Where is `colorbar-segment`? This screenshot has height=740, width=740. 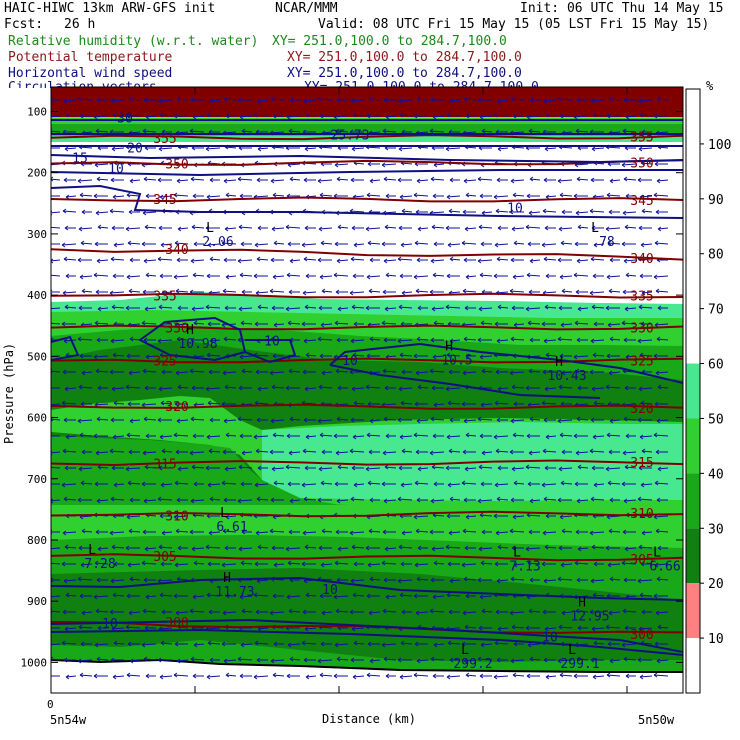
colorbar-segment is located at coordinates (693, 116).